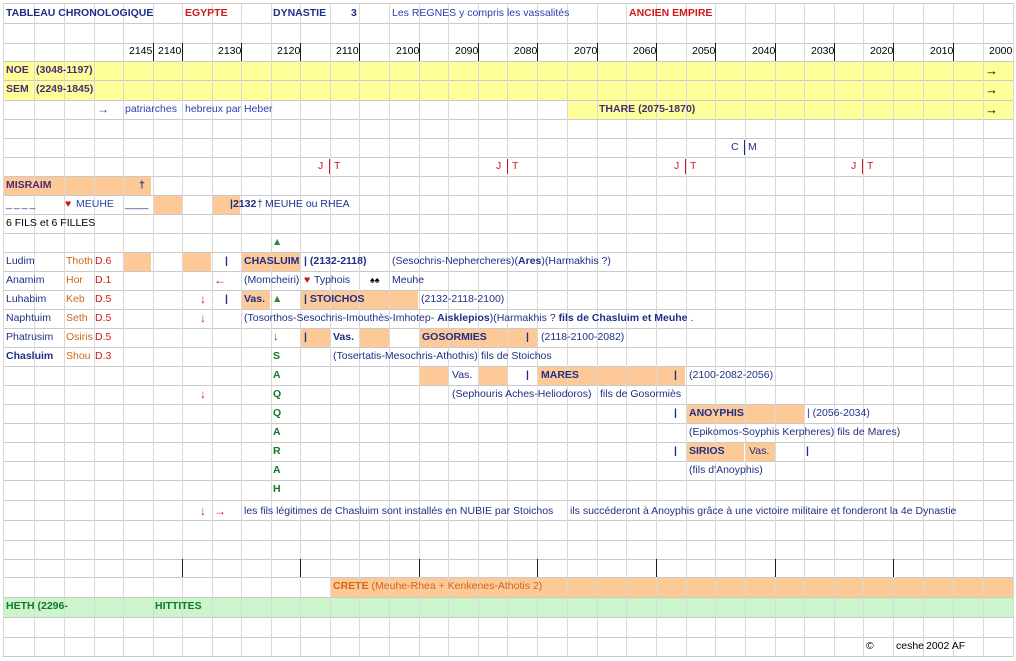  What do you see at coordinates (277, 394) in the screenshot?
I see `saqqarah-letter: Q` at bounding box center [277, 394].